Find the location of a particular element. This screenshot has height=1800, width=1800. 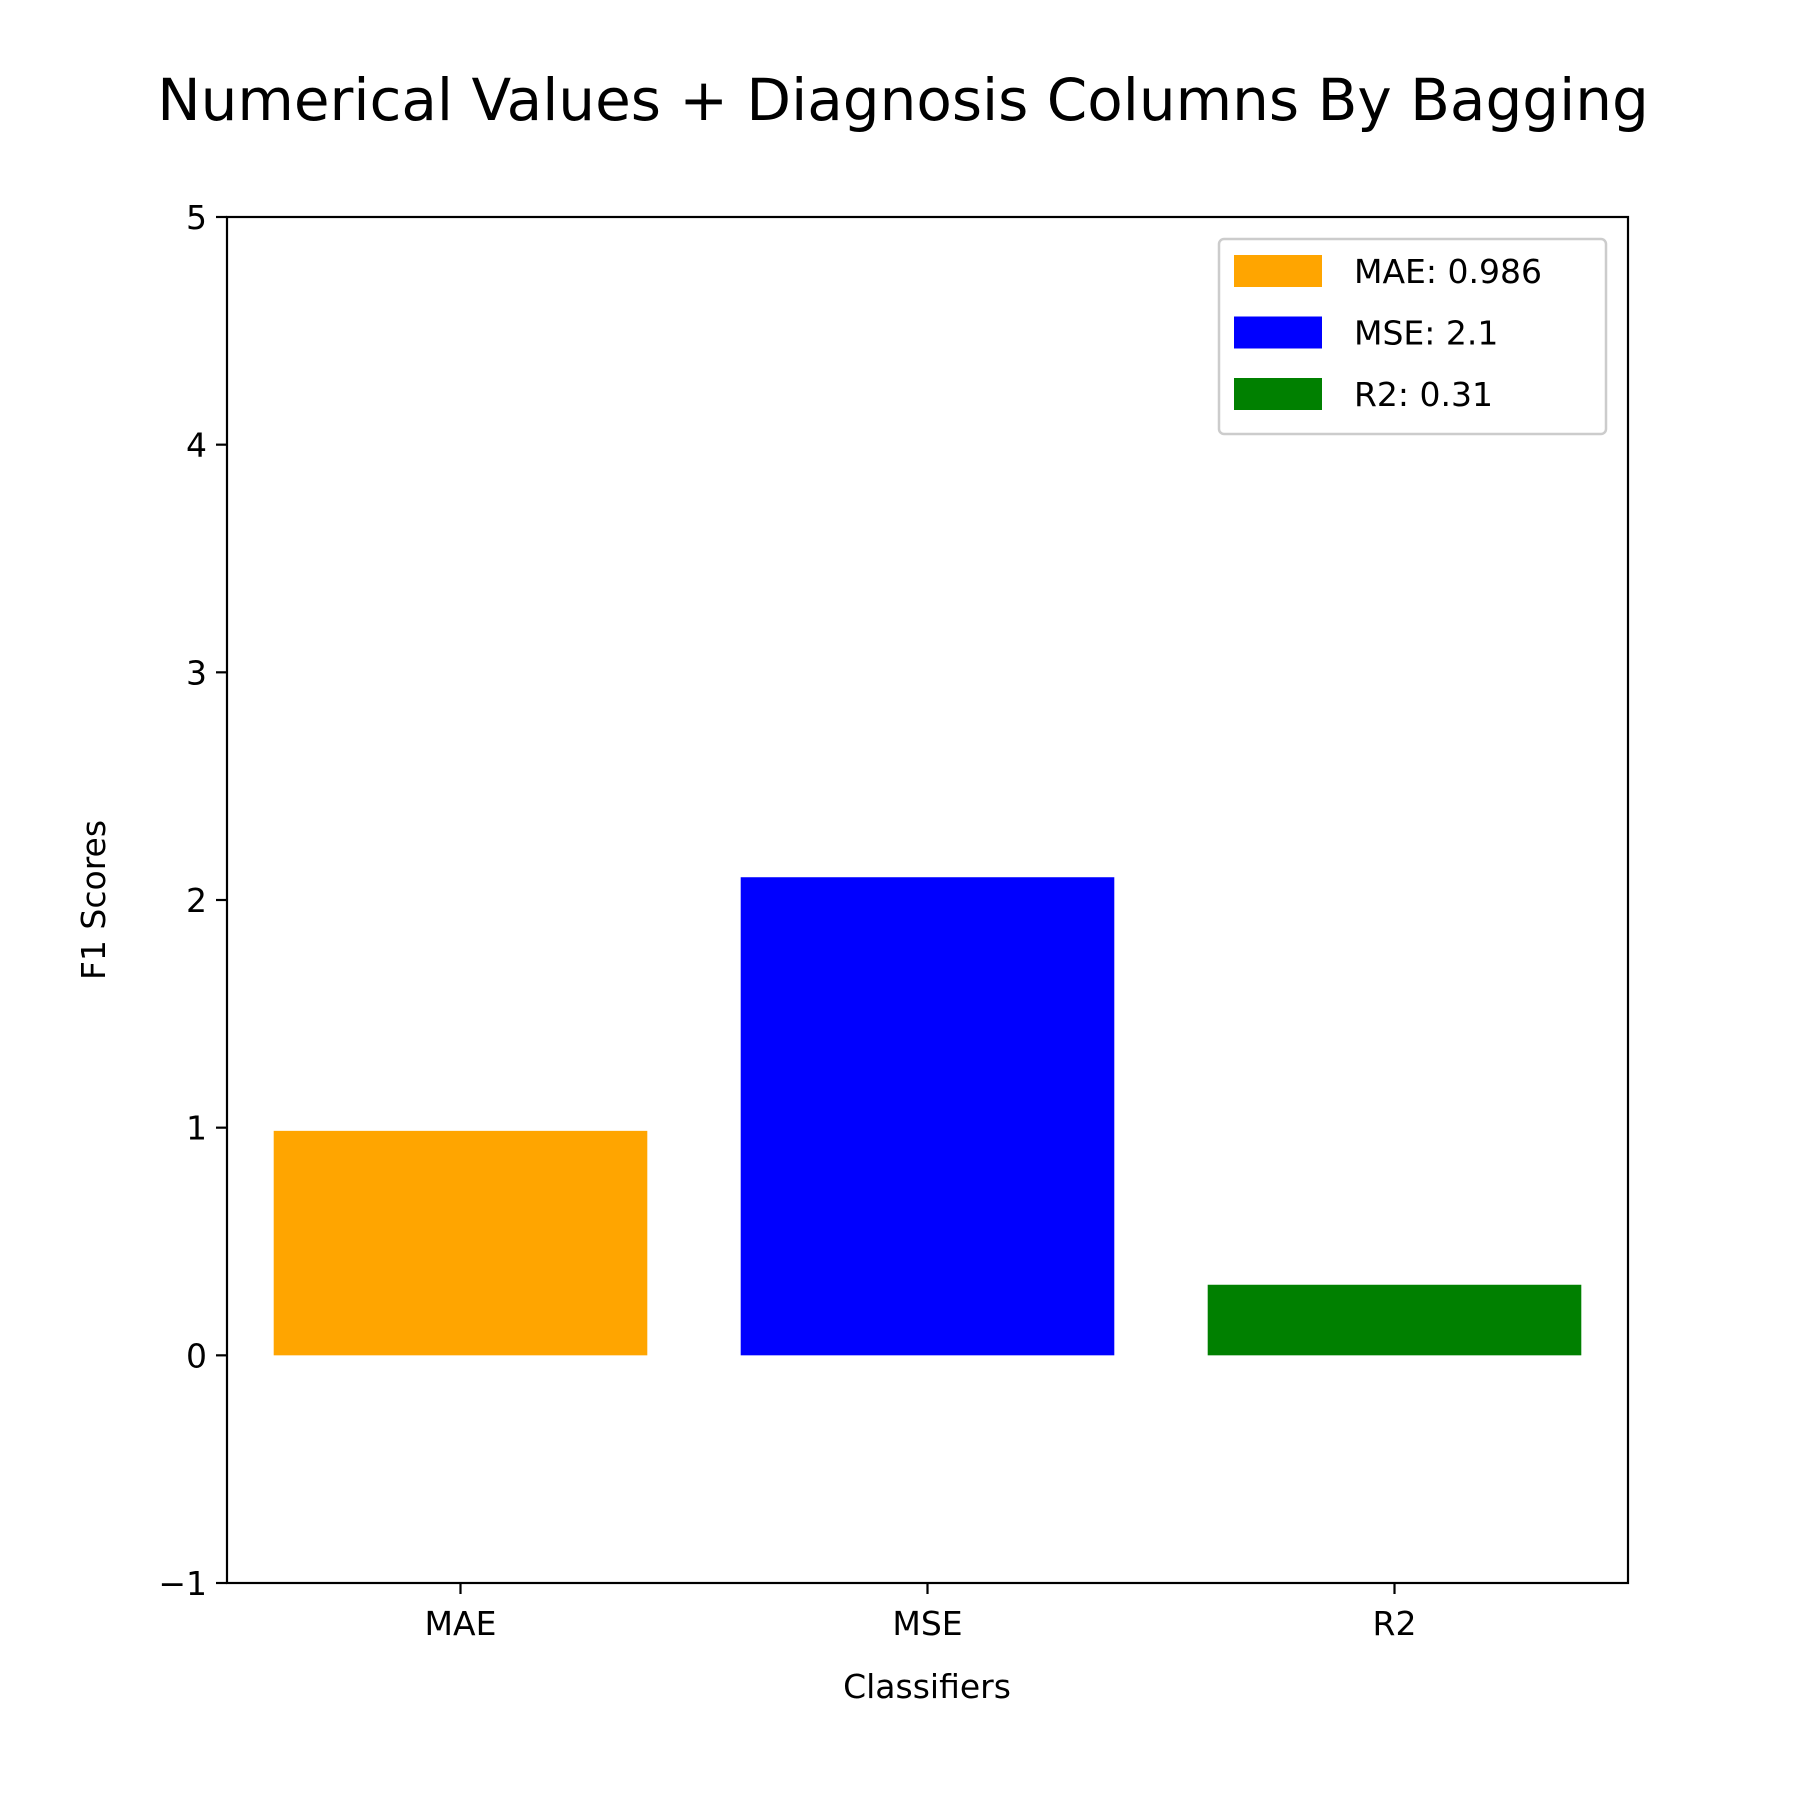

legend-swatch-mse is located at coordinates (1278, 332).